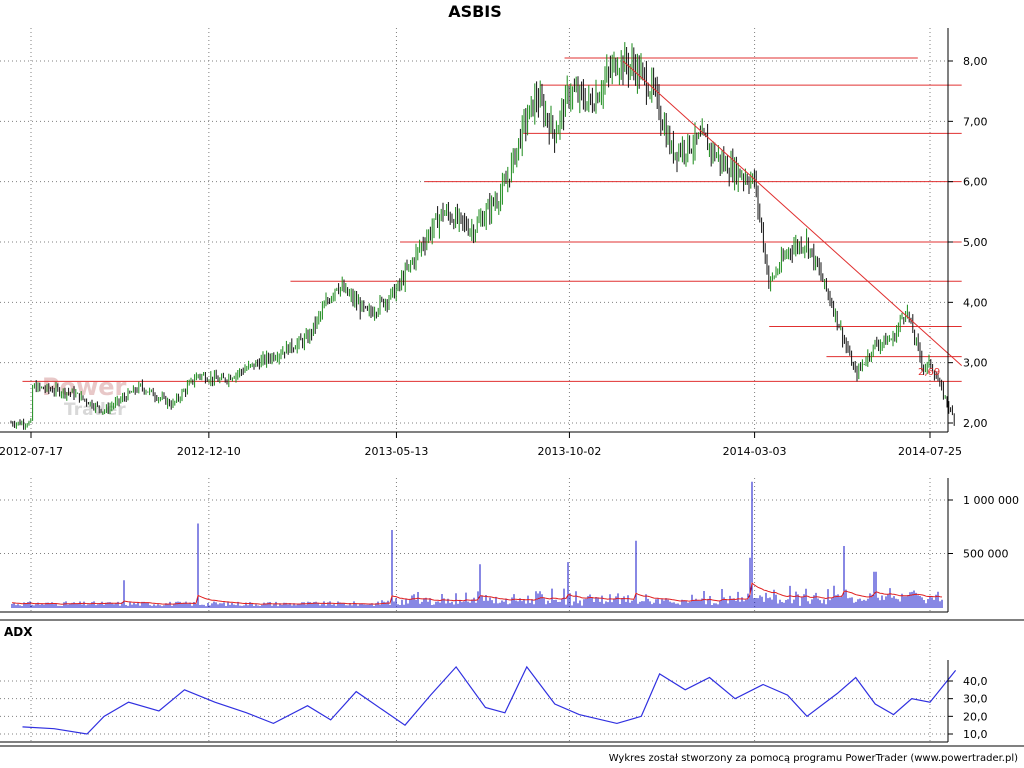  Describe the element at coordinates (475, 11) in the screenshot. I see `chart-title: ASBIS` at that location.